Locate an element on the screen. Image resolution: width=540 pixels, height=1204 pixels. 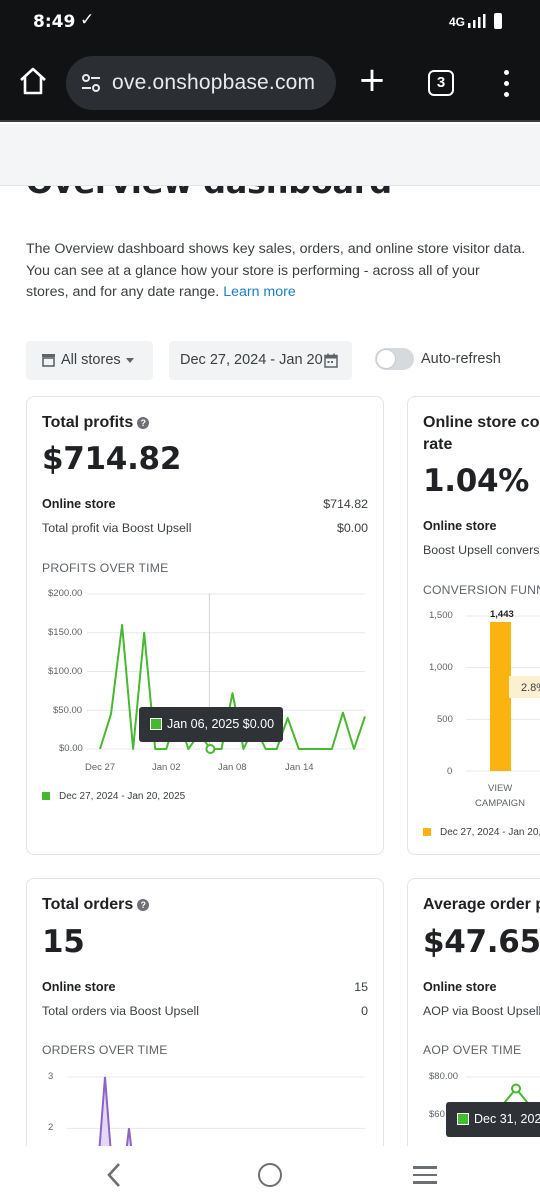
tooltip-text: Jan 06, 2025 $0.00 is located at coordinates (221, 724).